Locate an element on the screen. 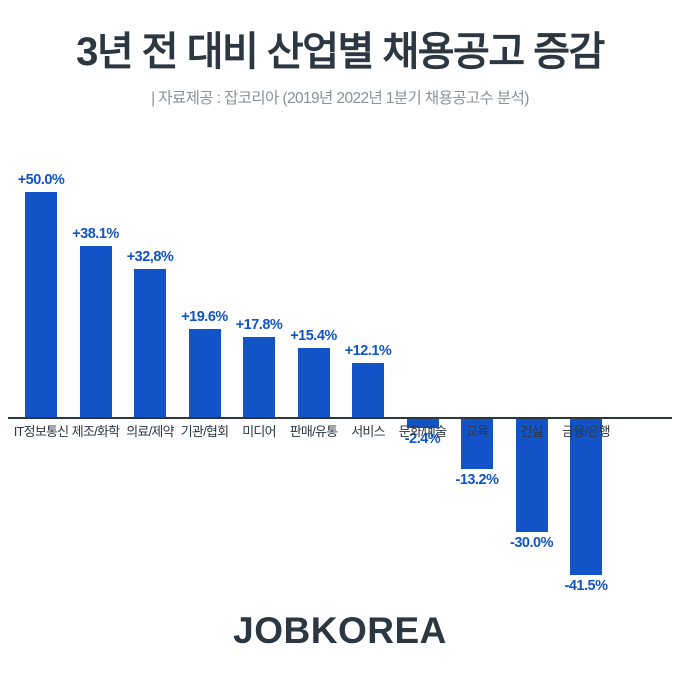 This screenshot has height=680, width=680. bar-value-label: -30.0% is located at coordinates (531, 542).